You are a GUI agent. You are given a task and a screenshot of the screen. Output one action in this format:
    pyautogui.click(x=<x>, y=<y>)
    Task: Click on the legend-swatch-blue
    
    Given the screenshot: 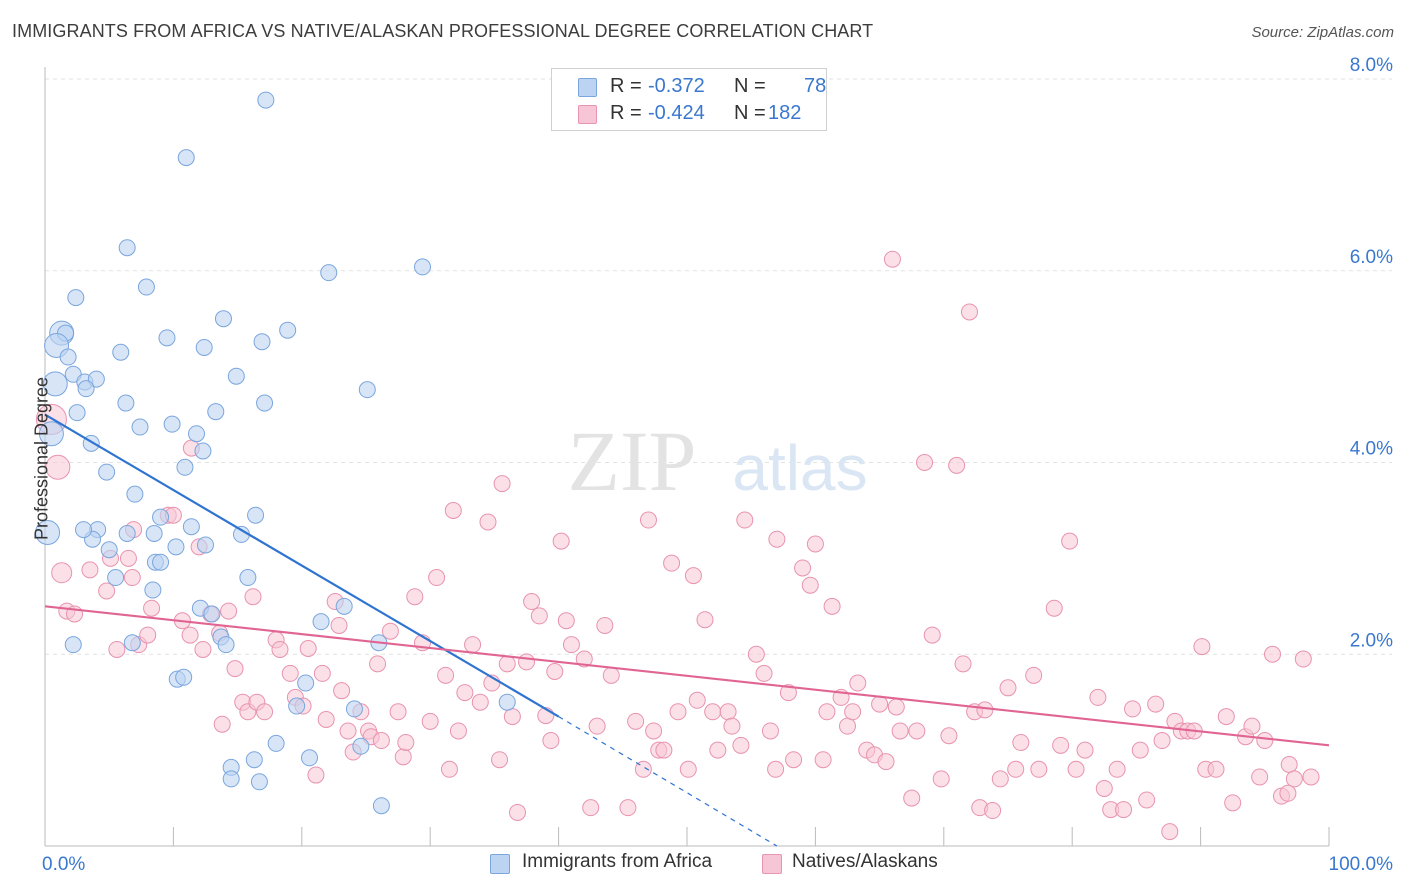 What is the action you would take?
    pyautogui.click(x=587, y=87)
    